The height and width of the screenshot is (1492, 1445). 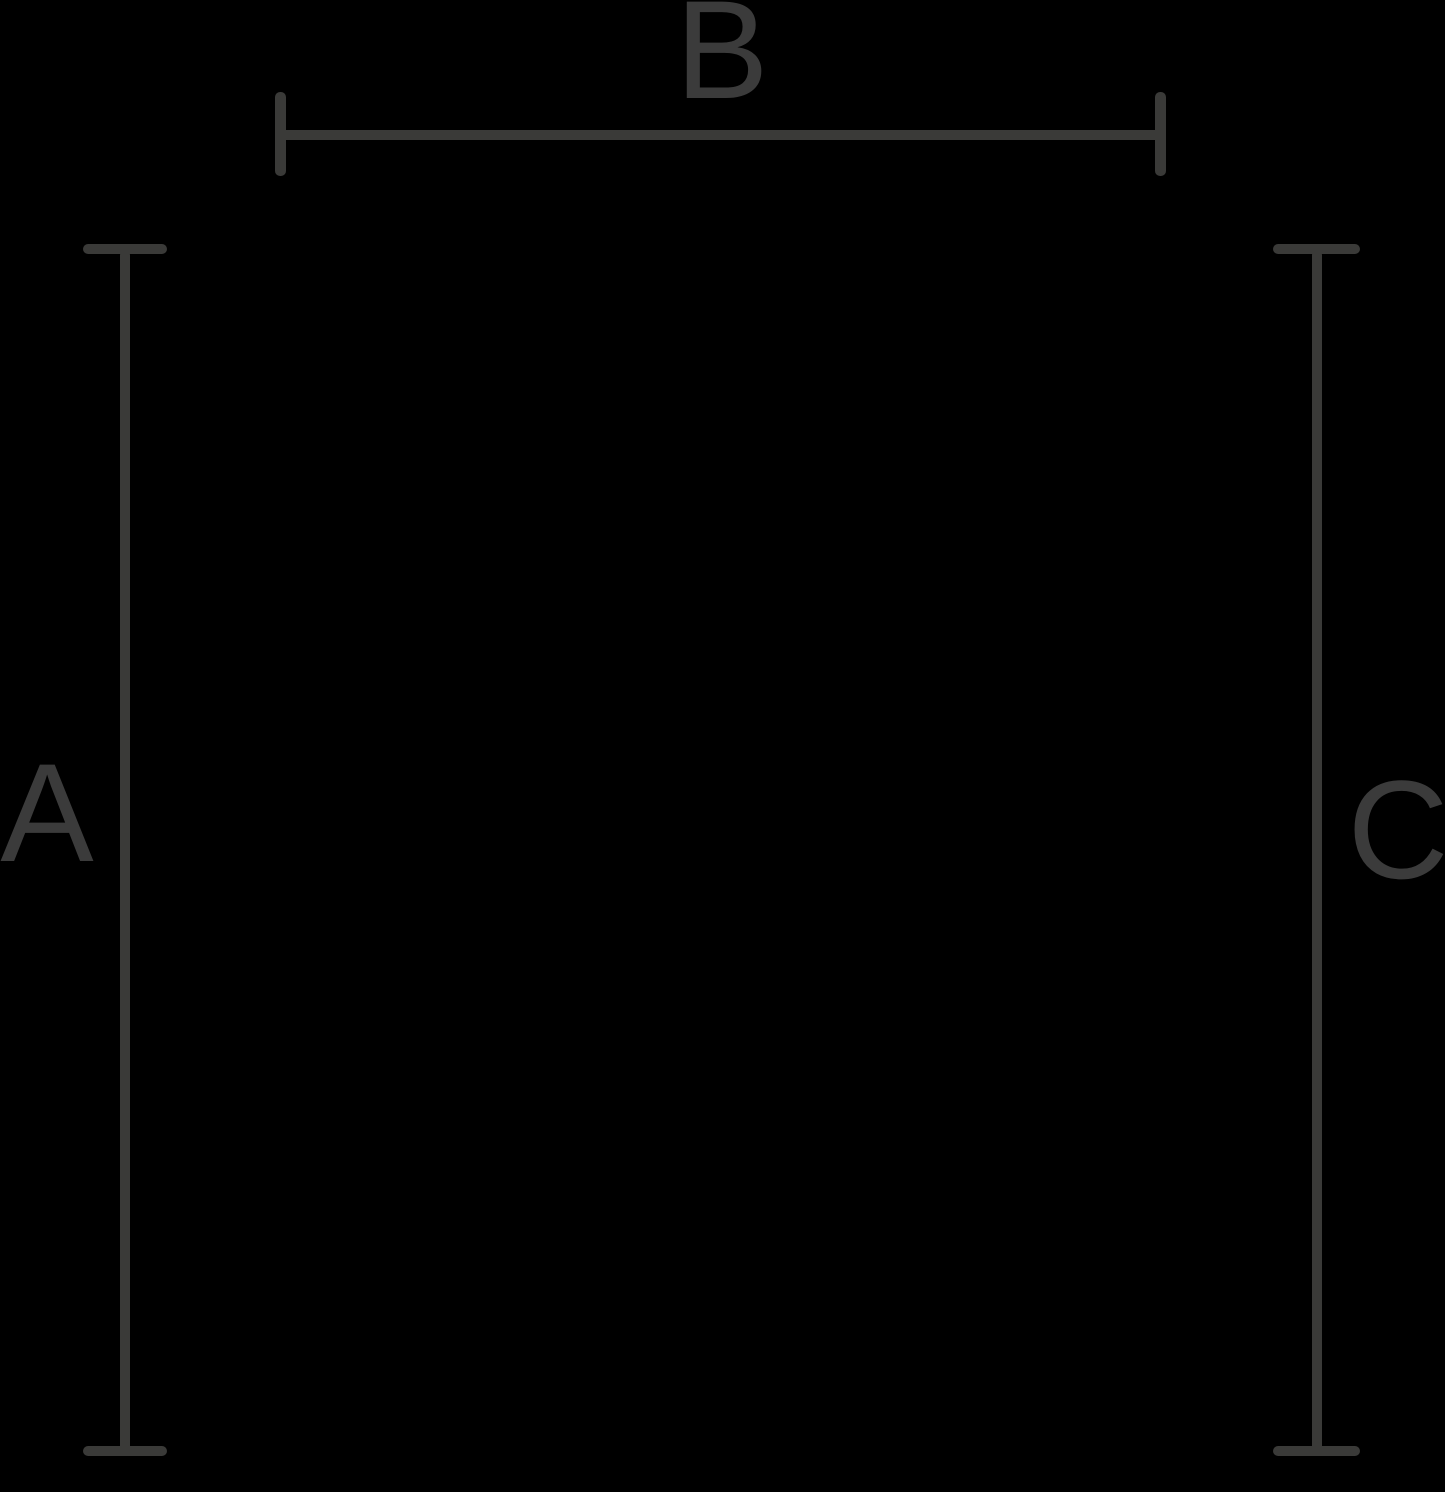 I want to click on dimension-endcap-a-bottom, so click(x=125, y=1451).